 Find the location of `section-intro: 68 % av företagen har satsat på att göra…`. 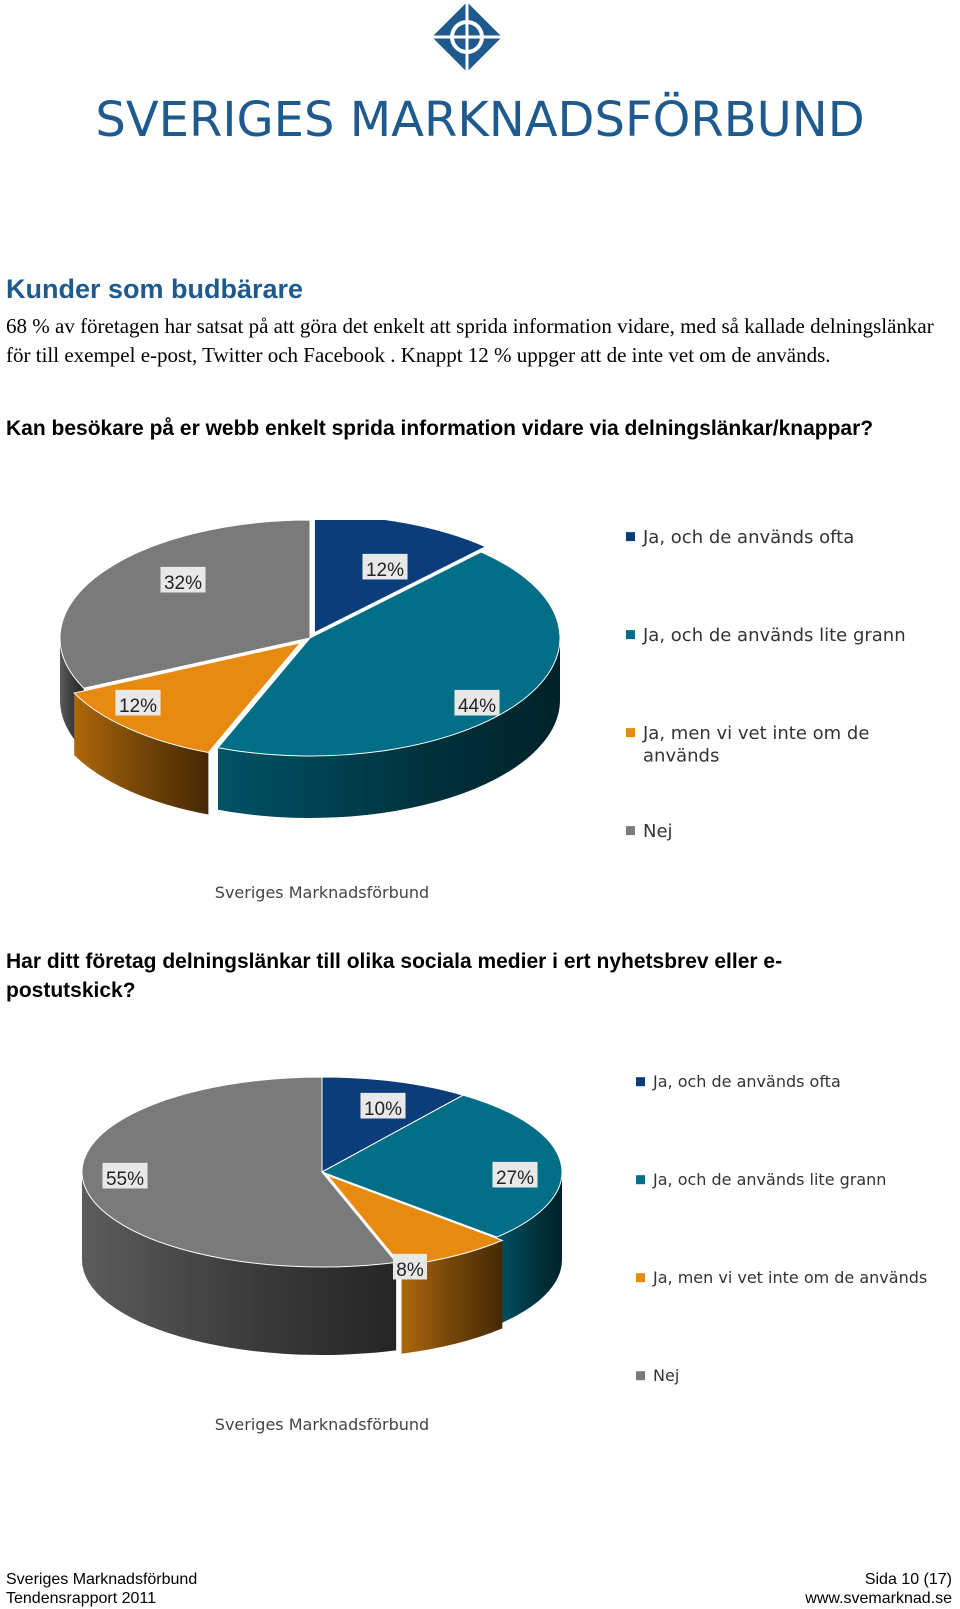

section-intro: 68 % av företagen har satsat på att göra… is located at coordinates (470, 340).